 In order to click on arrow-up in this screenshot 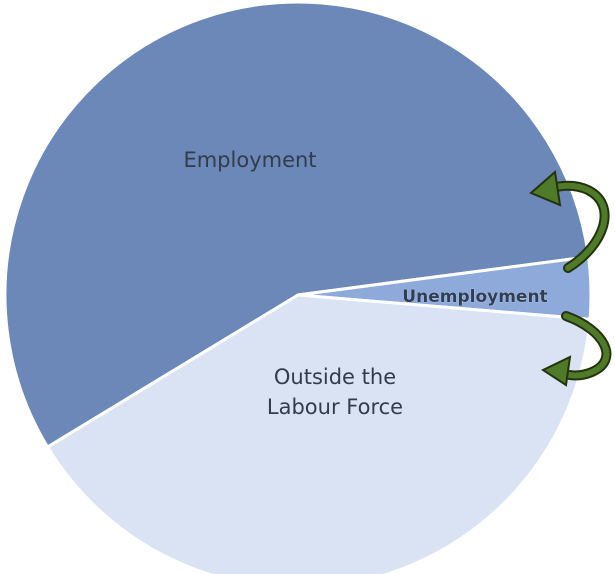, I will do `click(569, 221)`.